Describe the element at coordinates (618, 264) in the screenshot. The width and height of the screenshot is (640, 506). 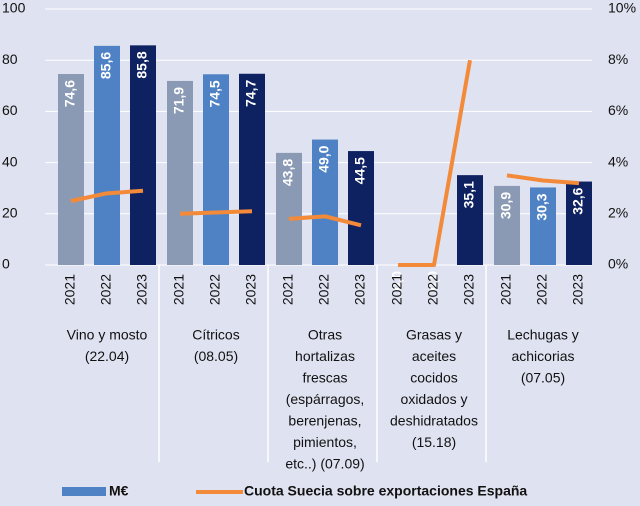
I see `y2-tick-label: 0%` at that location.